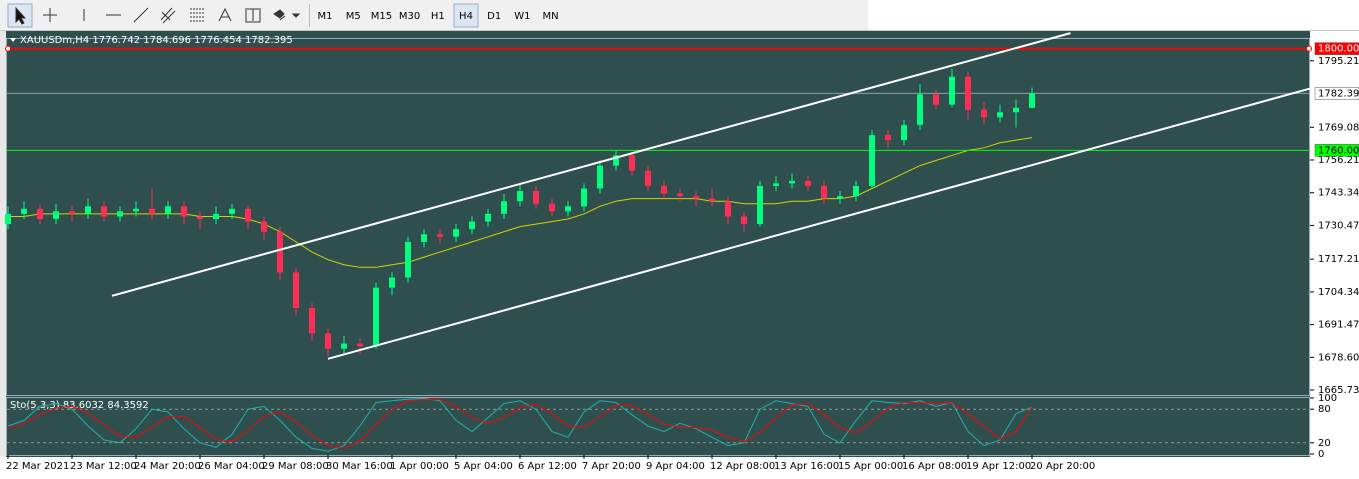 This screenshot has height=479, width=1359. Describe the element at coordinates (438, 16) in the screenshot. I see `timeframe-label: H1` at that location.